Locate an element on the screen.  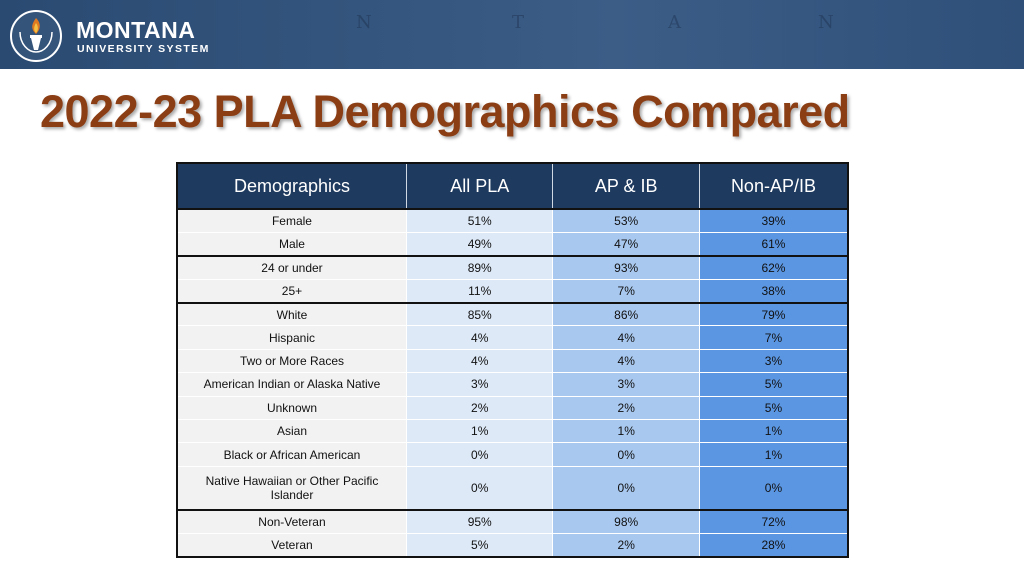
header-banner: N T A N MONTANA UNIVERSITY SYSTEM is located at coordinates (512, 34).